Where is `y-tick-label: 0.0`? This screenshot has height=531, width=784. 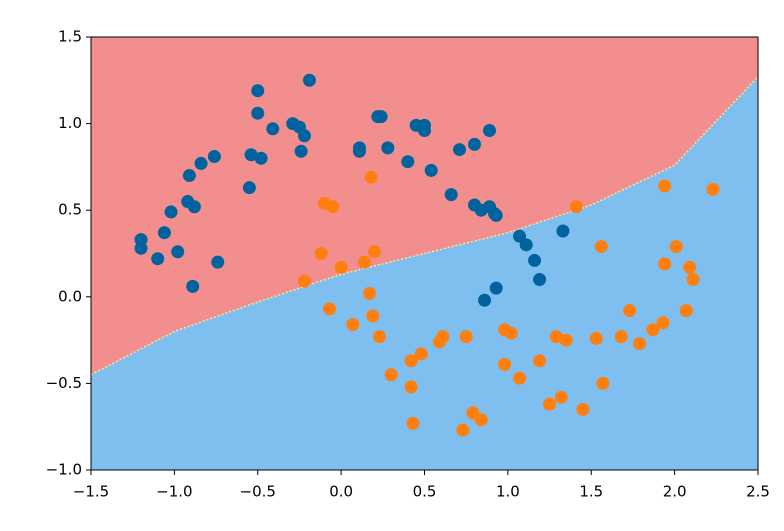
y-tick-label: 0.0 is located at coordinates (70, 296).